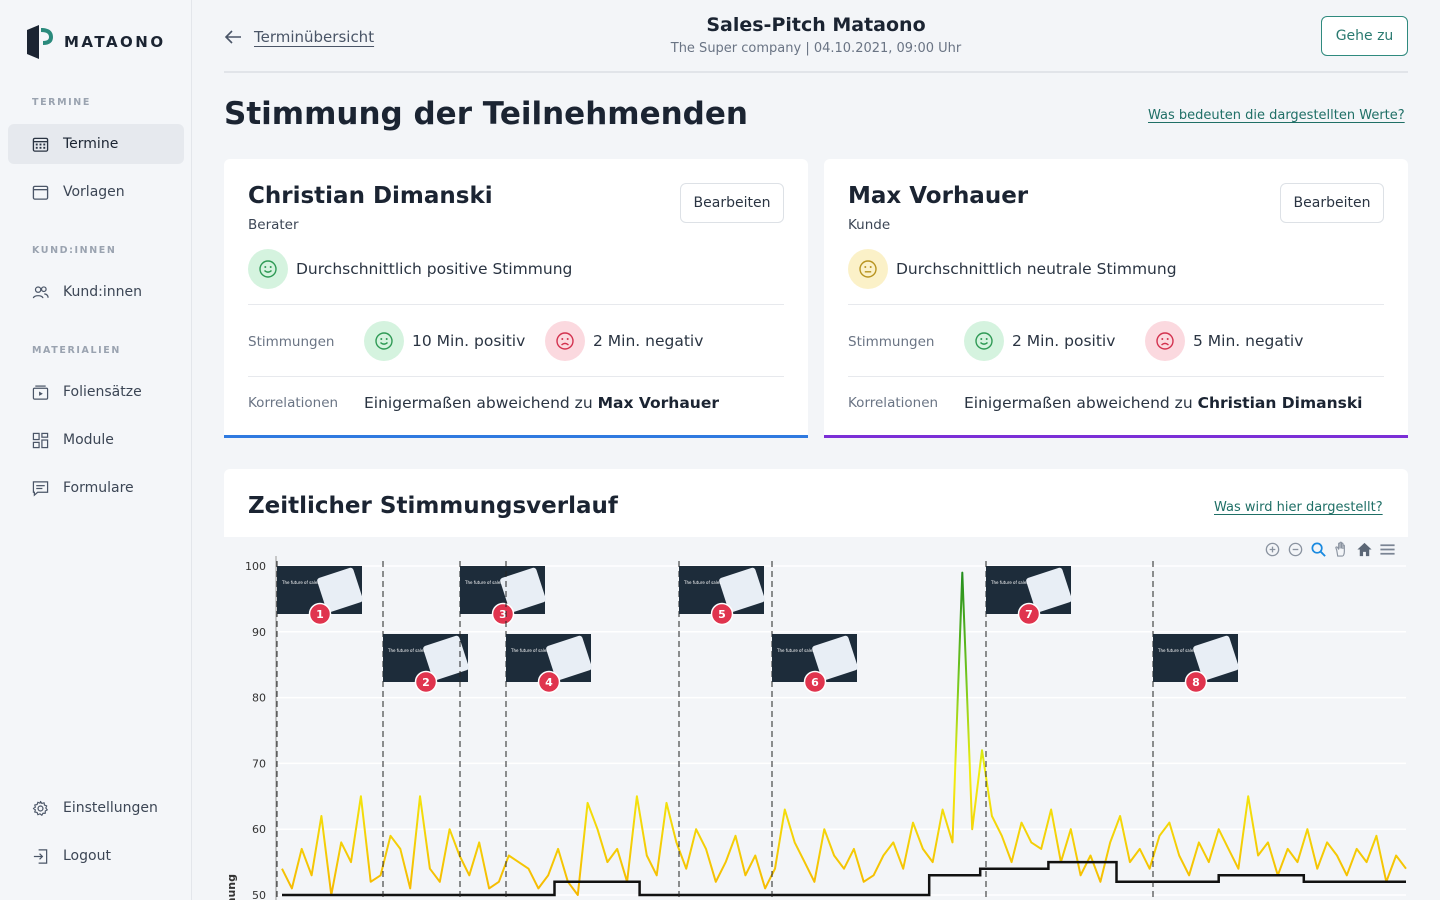 The image size is (1440, 900). Describe the element at coordinates (469, 341) in the screenshot. I see `positive-duration-text: 10 Min. positiv` at that location.